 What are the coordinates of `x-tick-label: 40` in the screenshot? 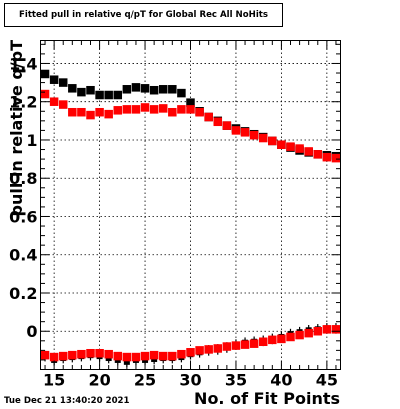 It's located at (281, 380).